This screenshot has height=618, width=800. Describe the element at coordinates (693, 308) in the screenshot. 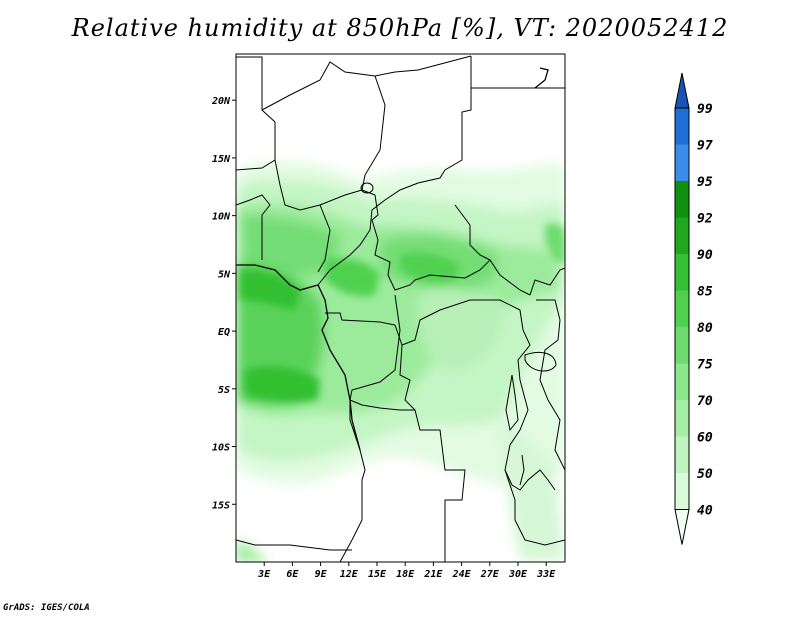

I see `colorbar: 40 50 60 70 75 80 85 90 92 95 97 99` at that location.